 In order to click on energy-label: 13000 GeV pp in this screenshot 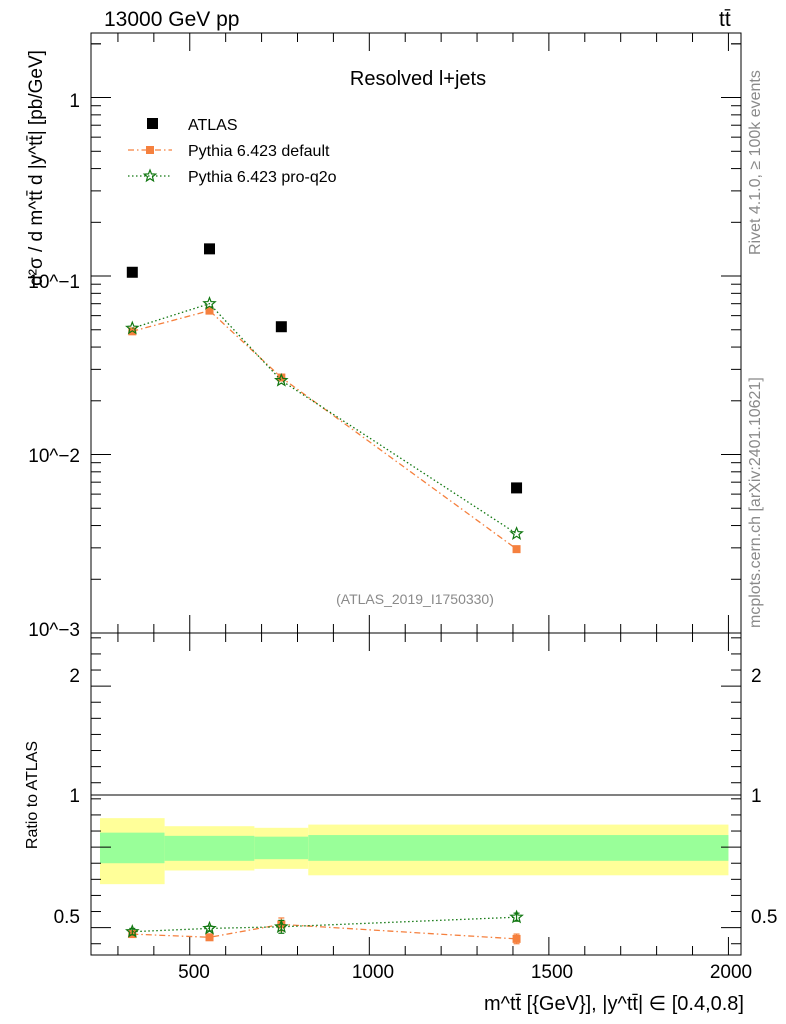, I will do `click(171, 19)`.